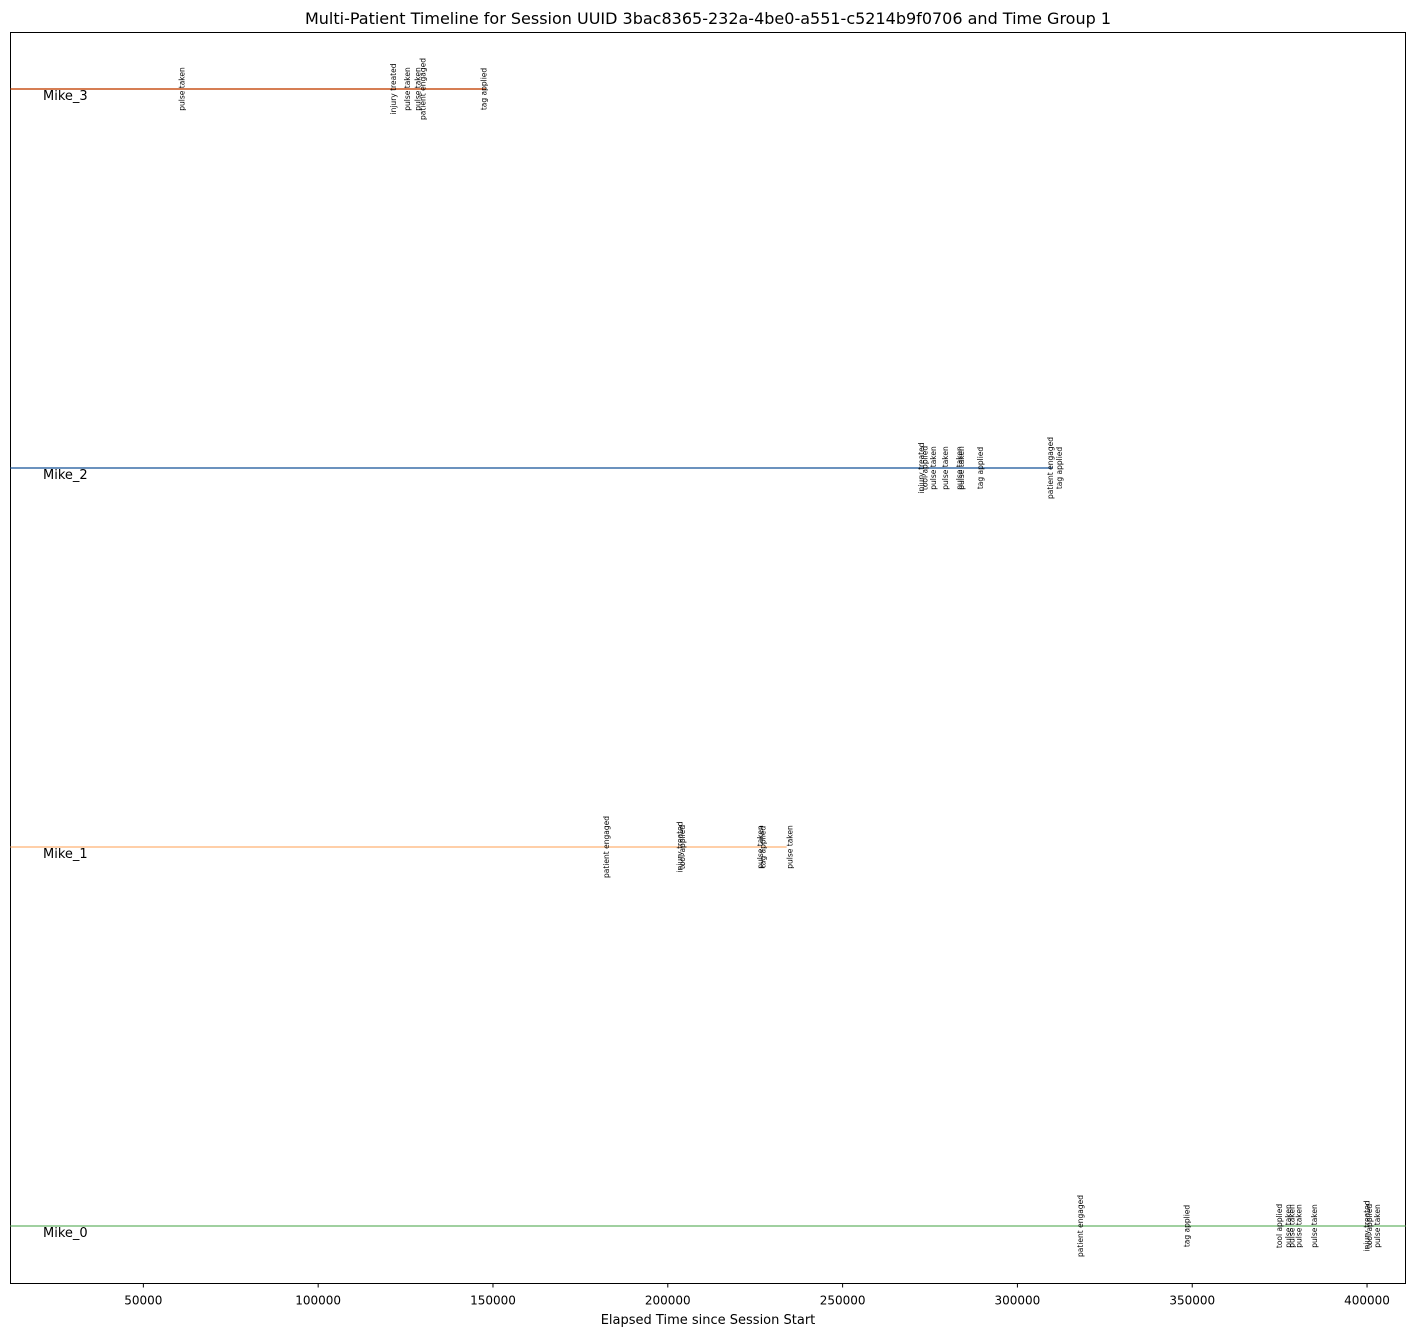 The image size is (1415, 1336). What do you see at coordinates (843, 1301) in the screenshot?
I see `x-tick-label: 250000` at bounding box center [843, 1301].